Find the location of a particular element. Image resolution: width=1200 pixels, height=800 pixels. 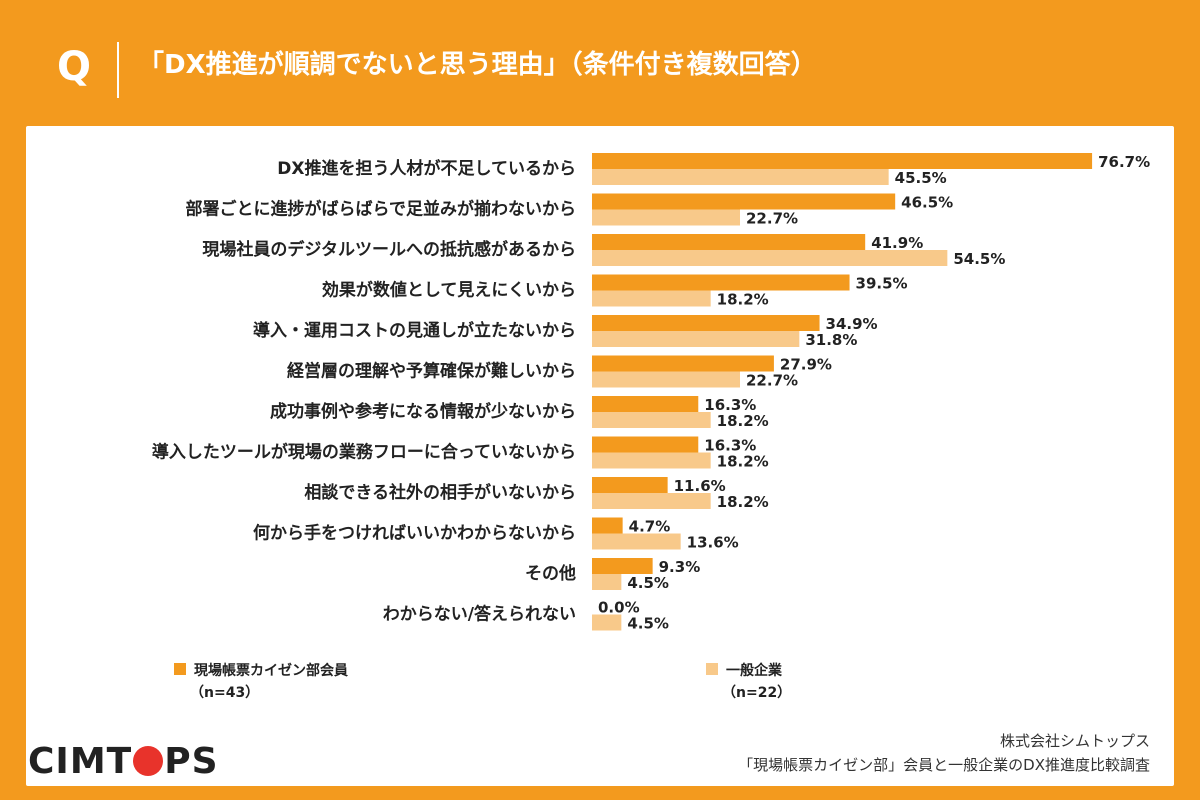

legend-n-2: （n=22） is located at coordinates (757, 693).